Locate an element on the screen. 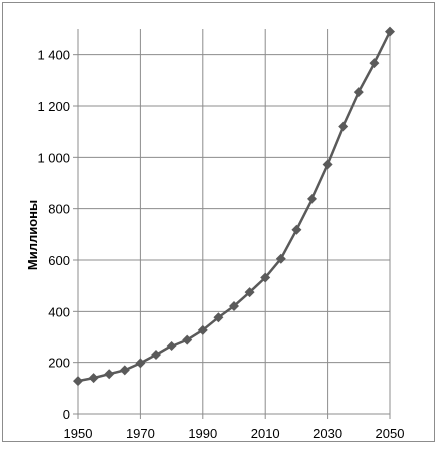 This screenshot has height=449, width=444. y-tick-label: 1 000 is located at coordinates (53, 157).